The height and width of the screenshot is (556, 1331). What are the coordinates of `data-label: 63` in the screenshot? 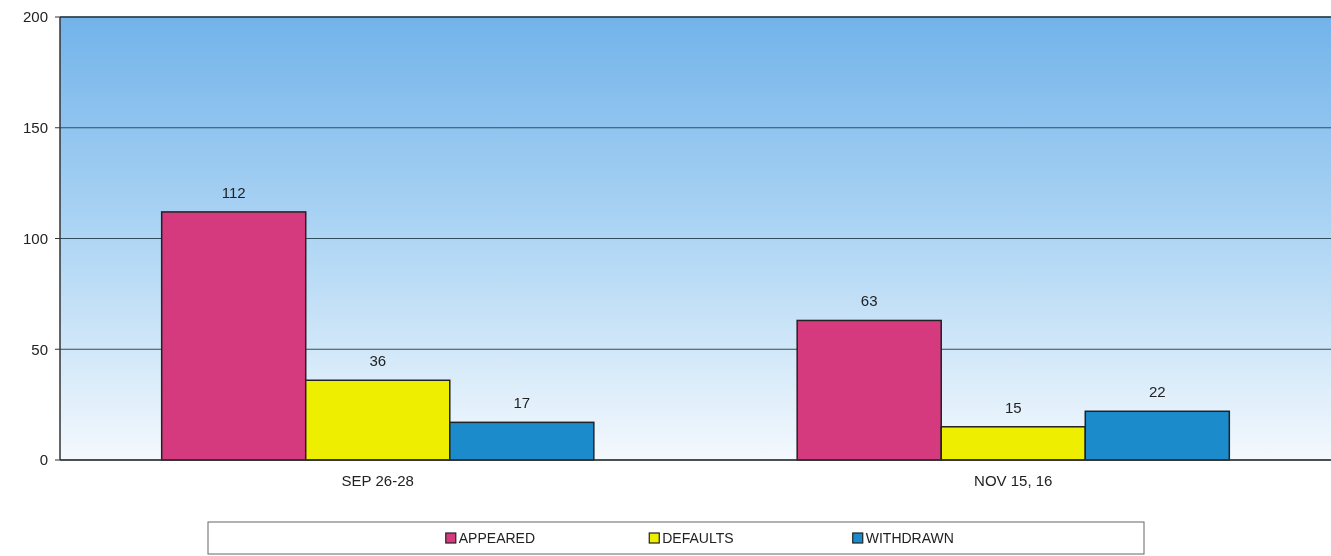 It's located at (869, 301).